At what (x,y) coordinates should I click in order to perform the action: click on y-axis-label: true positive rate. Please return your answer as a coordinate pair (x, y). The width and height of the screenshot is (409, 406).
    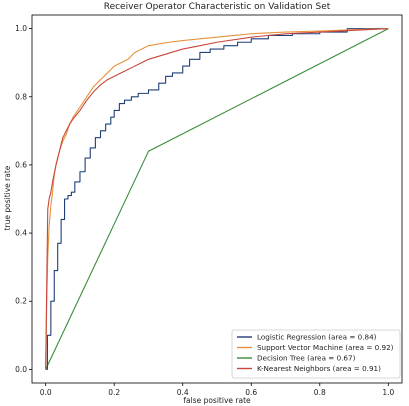
    Looking at the image, I should click on (7, 197).